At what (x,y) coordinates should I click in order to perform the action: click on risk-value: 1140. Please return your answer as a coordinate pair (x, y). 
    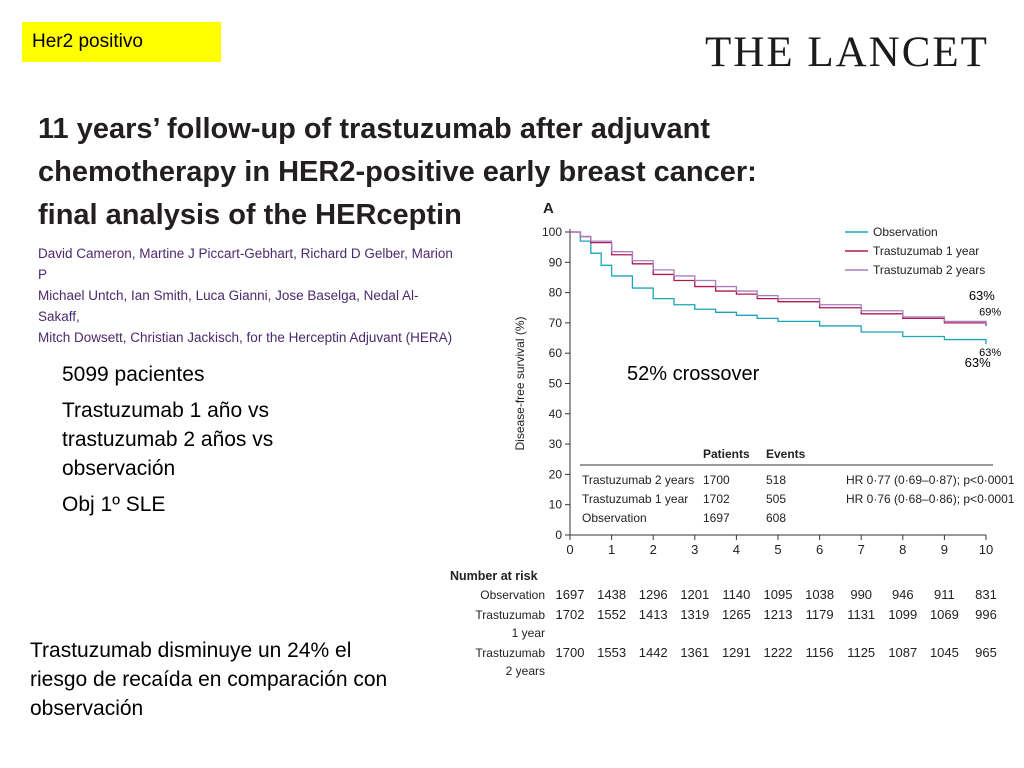
    Looking at the image, I should click on (736, 594).